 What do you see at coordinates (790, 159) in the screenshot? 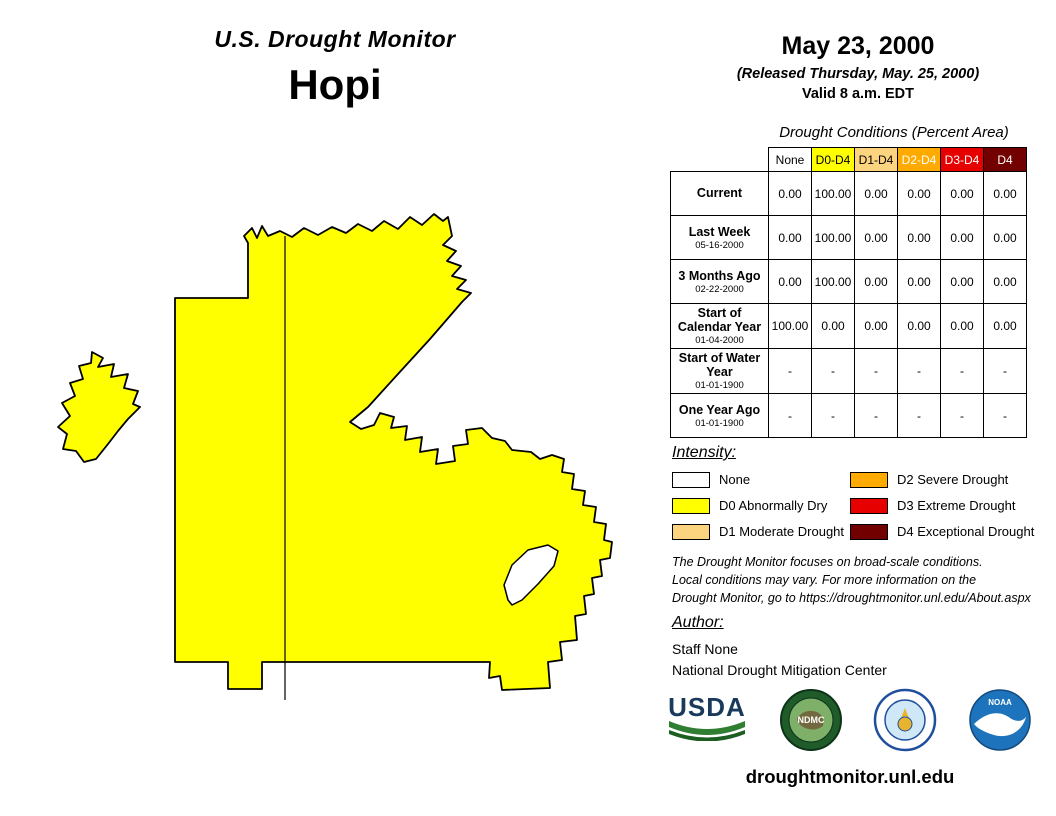
I see `column-header-none: None` at bounding box center [790, 159].